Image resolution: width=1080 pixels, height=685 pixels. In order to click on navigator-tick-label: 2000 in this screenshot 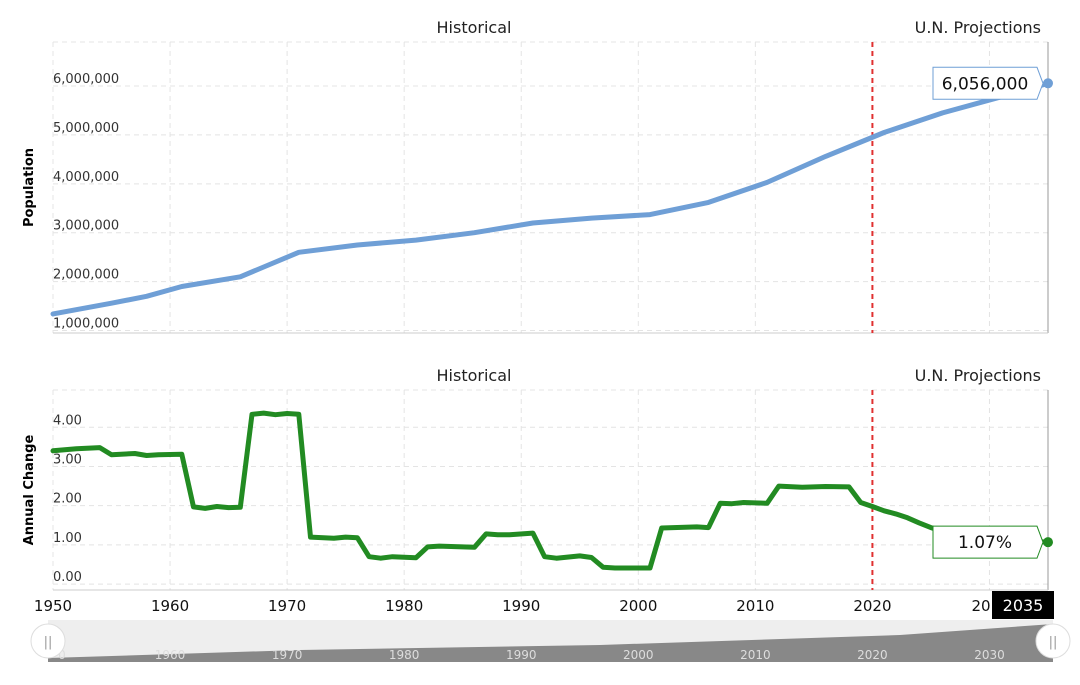, I will do `click(638, 655)`.